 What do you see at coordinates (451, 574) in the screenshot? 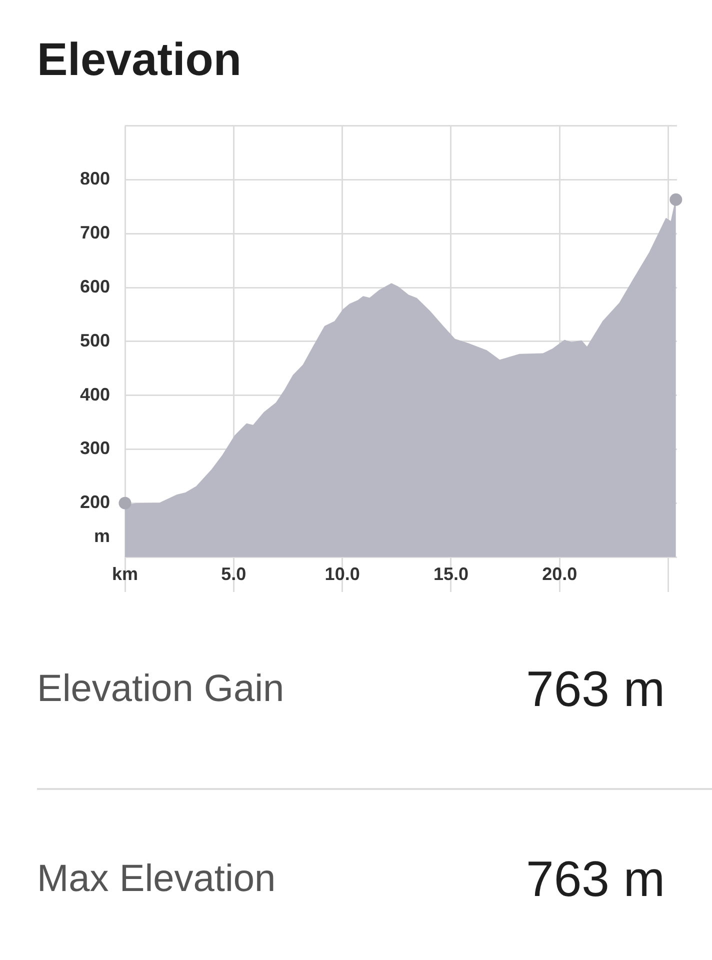
I see `x-tick-label: 15.0` at bounding box center [451, 574].